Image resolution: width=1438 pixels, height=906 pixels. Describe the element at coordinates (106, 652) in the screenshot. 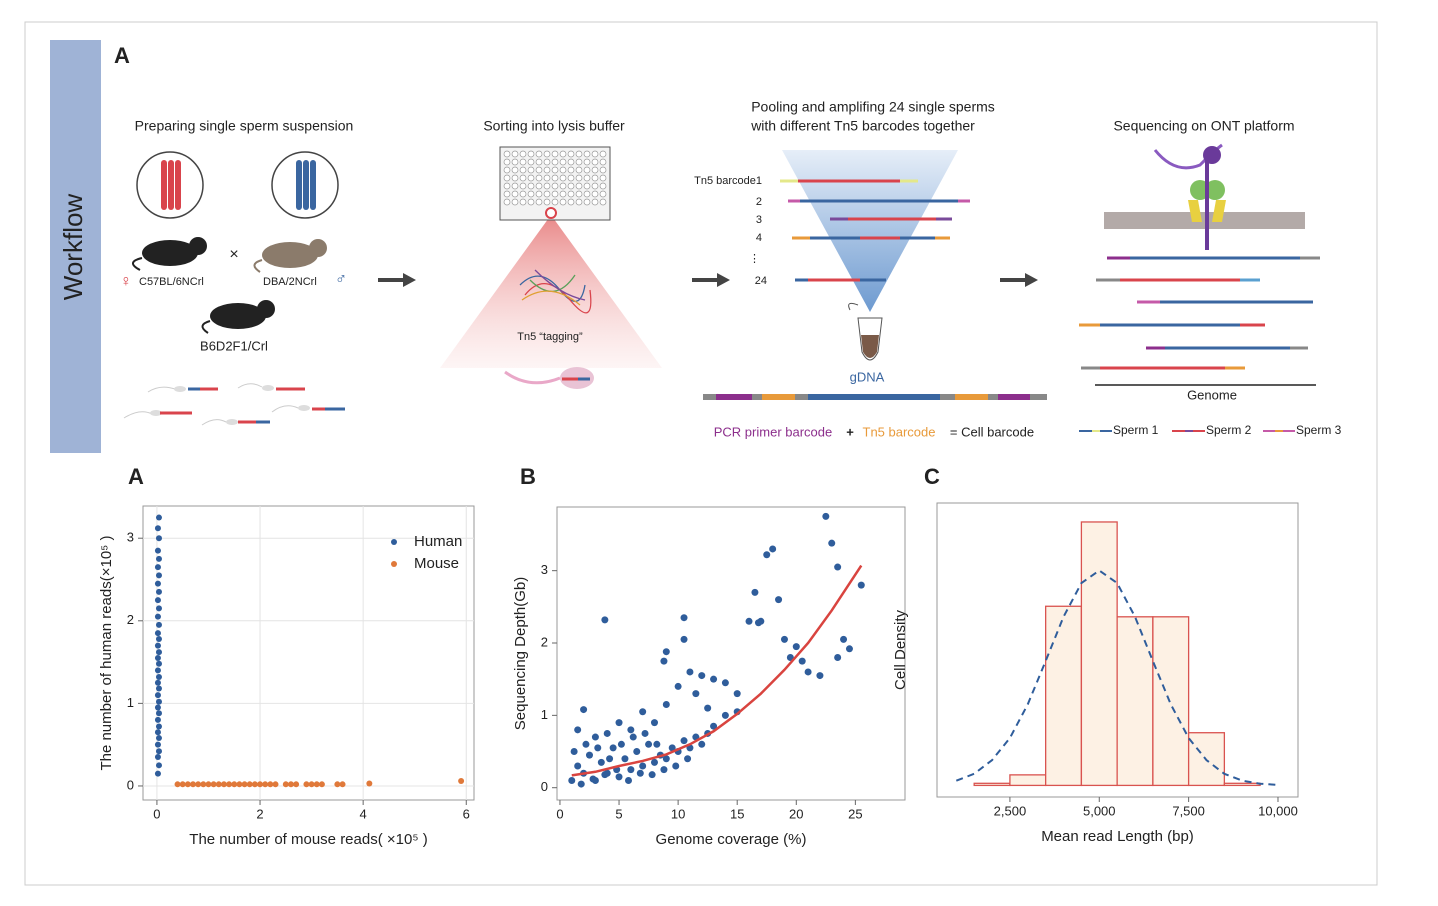

I see `y-axis-label: The number of human reads(×10⁵ )` at that location.